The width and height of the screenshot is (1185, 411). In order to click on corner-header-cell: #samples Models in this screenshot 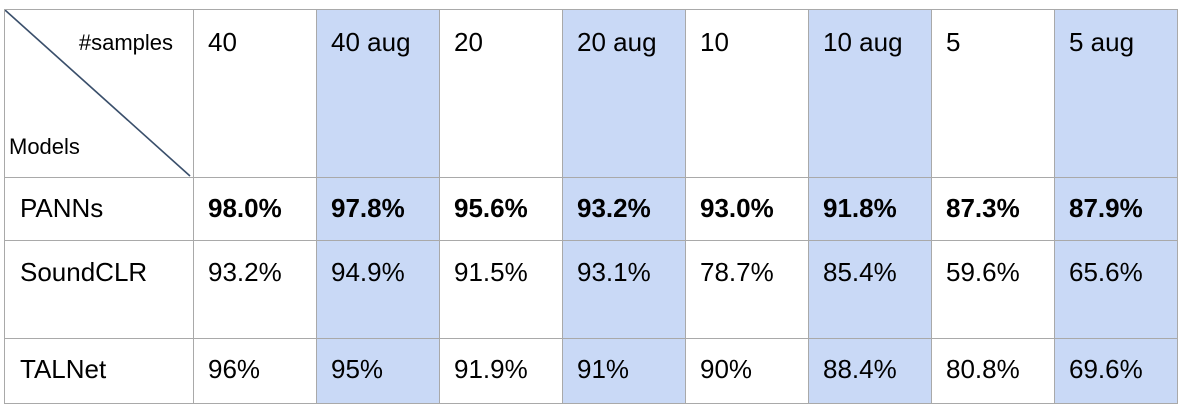, I will do `click(99, 93)`.